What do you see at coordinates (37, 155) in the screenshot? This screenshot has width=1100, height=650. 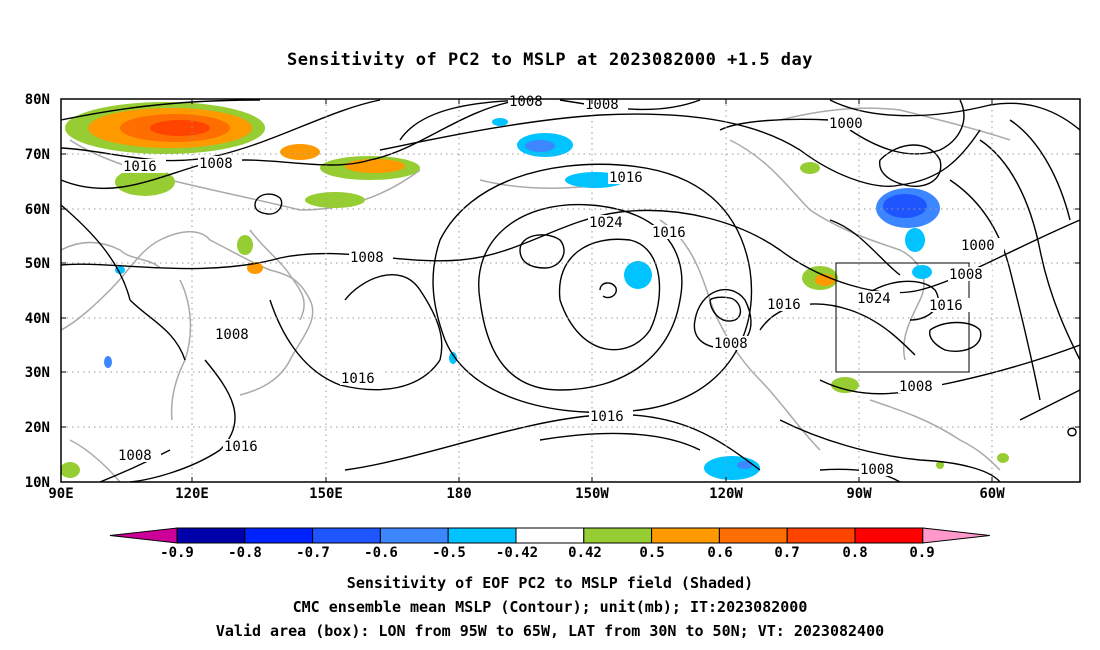 I see `lat-label: 70N` at bounding box center [37, 155].